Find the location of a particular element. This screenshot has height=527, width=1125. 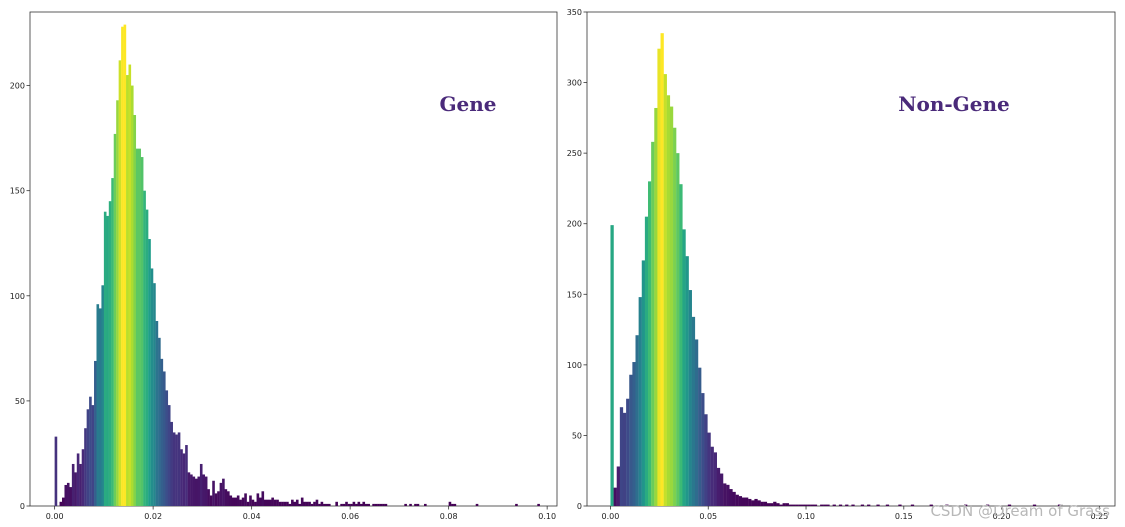

right-y-tick-label: 250 is located at coordinates (574, 153).